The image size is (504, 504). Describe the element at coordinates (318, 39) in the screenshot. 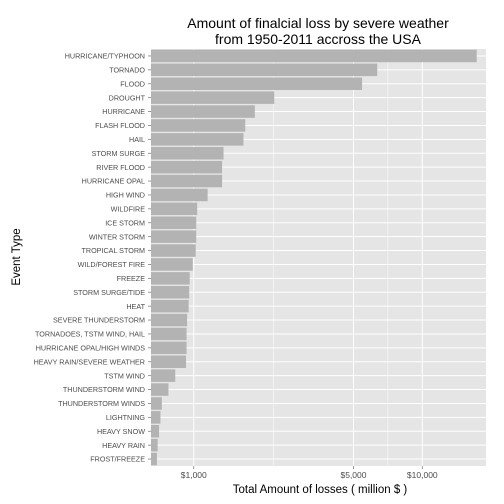

I see `chart-title-line-2: from 1950-2011 accross the USA` at that location.